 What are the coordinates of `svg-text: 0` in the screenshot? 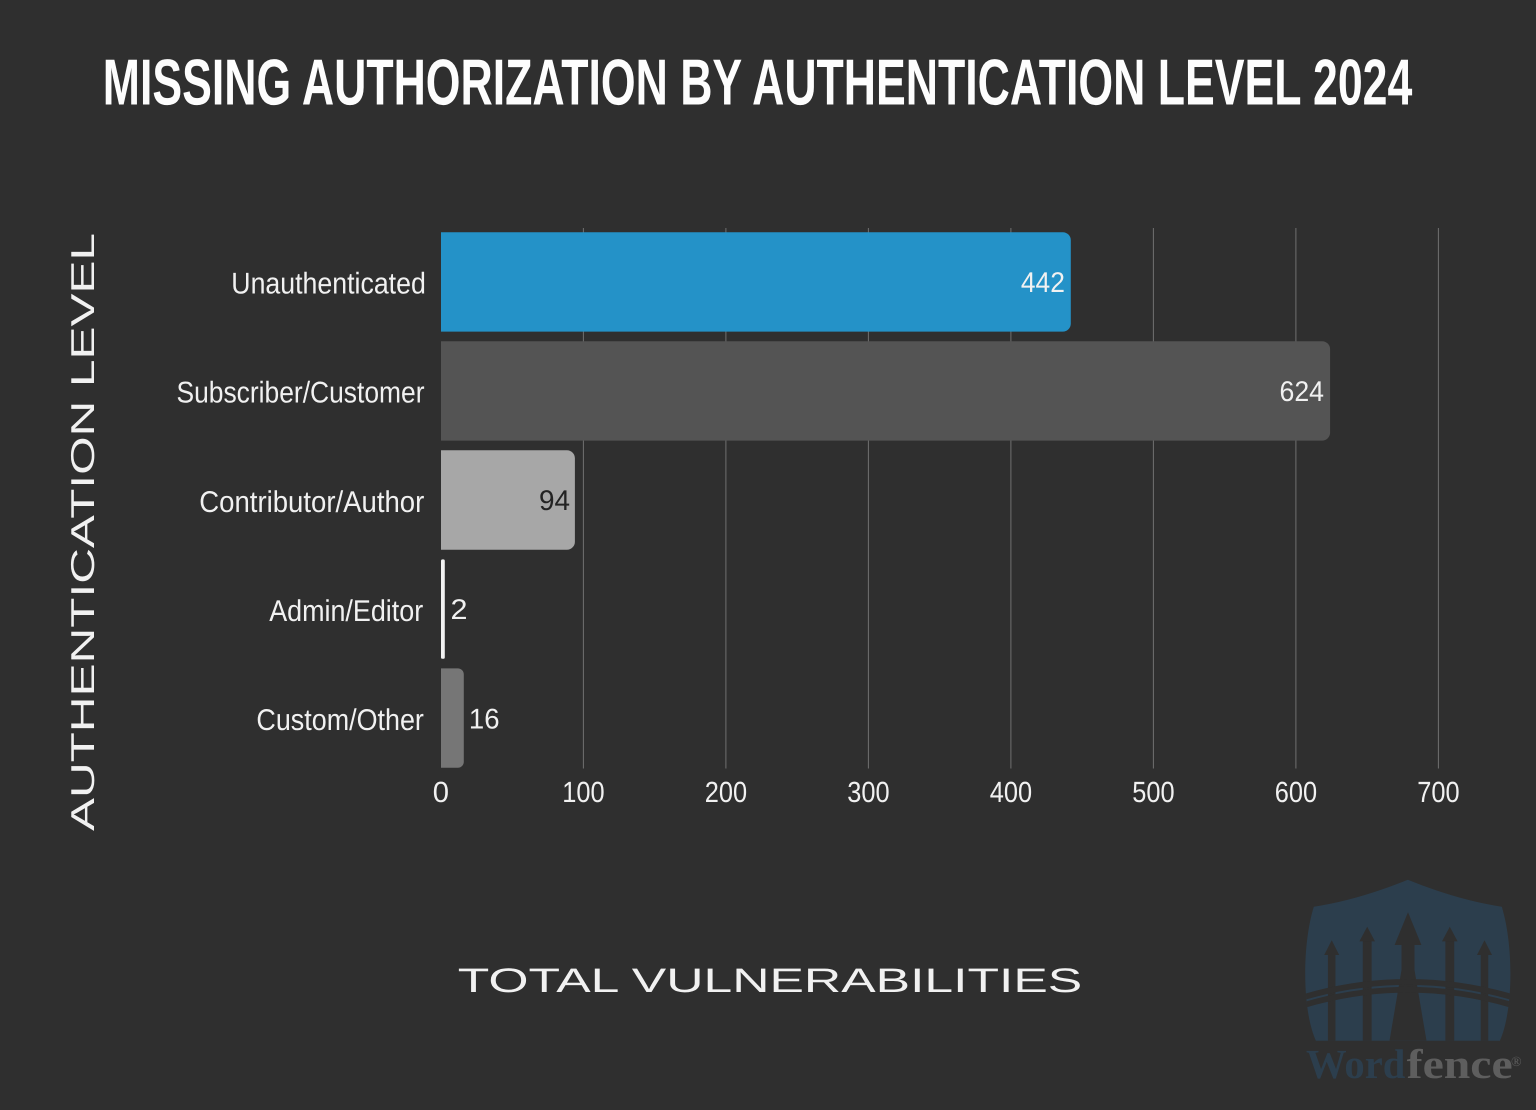 It's located at (441, 793).